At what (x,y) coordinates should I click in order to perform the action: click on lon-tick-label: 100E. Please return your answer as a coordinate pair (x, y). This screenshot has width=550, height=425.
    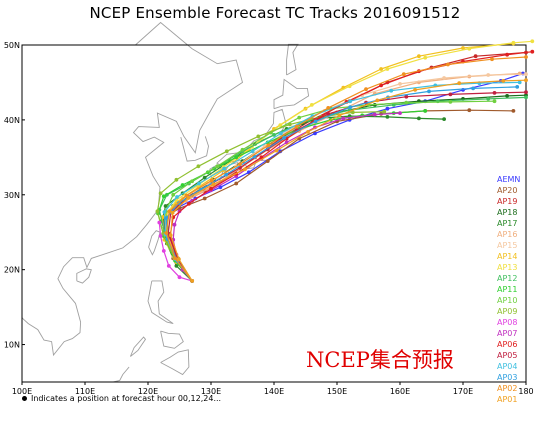
    Looking at the image, I should click on (22, 391).